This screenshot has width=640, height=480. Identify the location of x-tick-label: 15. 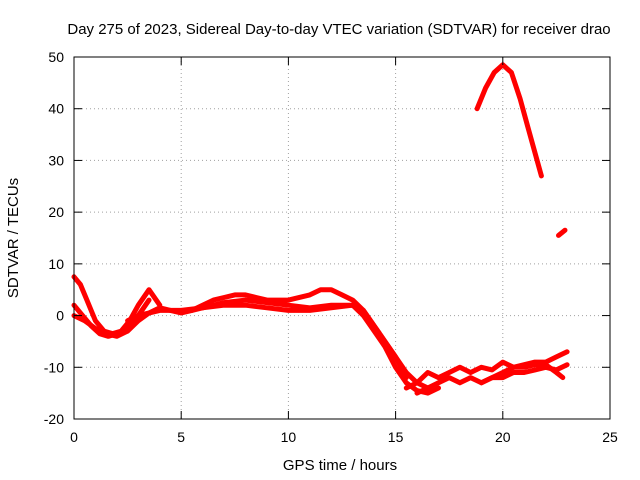
(396, 437).